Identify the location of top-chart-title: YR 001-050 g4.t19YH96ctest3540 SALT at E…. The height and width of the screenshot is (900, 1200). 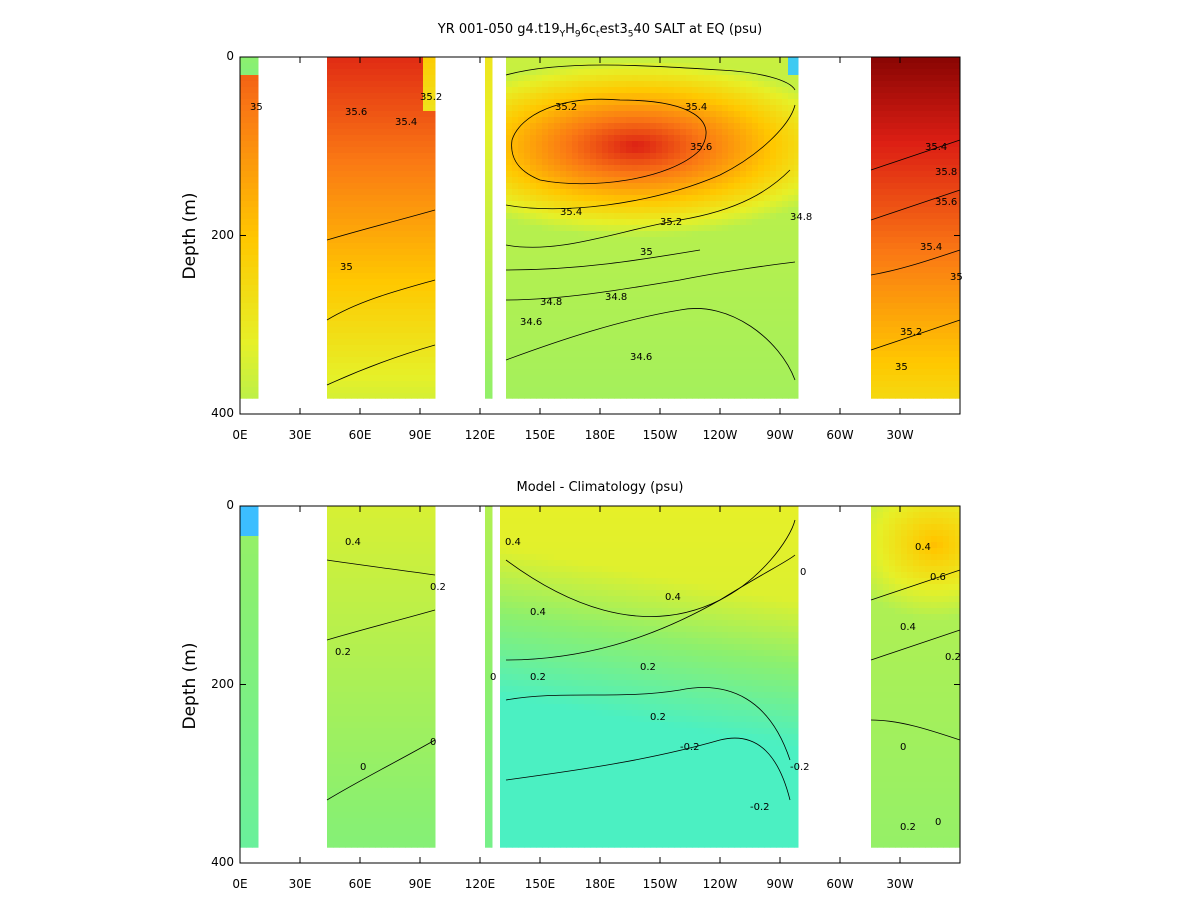
(600, 31).